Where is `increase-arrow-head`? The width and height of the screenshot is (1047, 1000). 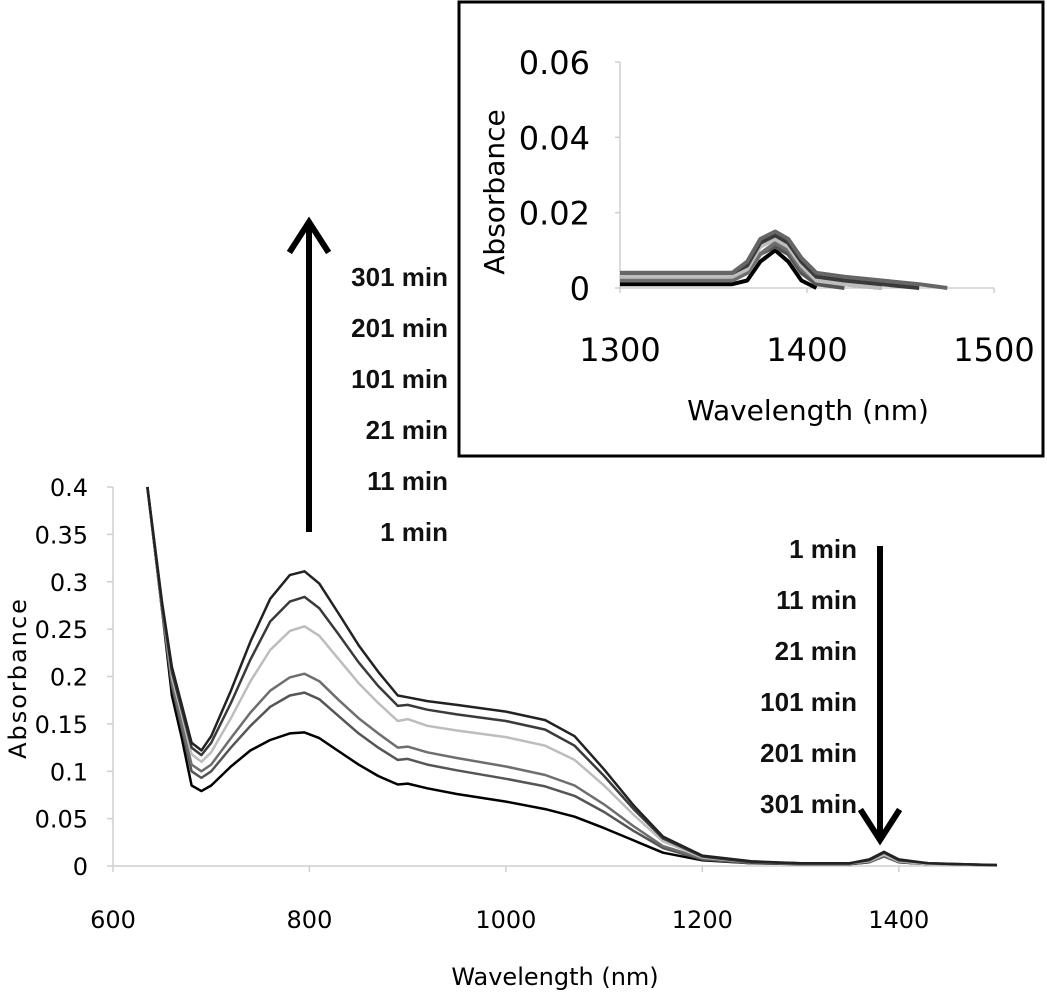
increase-arrow-head is located at coordinates (309, 235).